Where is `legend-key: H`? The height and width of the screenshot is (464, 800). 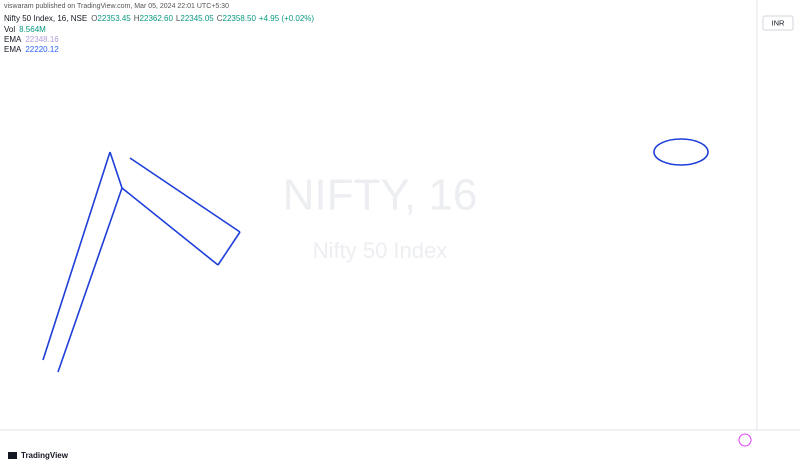
legend-key: H is located at coordinates (137, 18).